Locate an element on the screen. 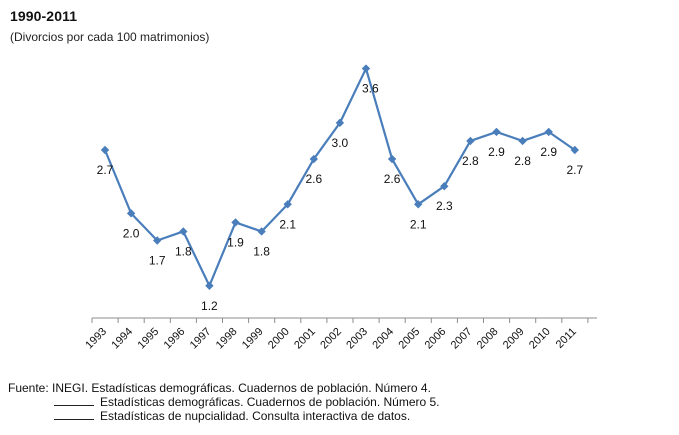 The image size is (679, 435). data-label: 3.0 is located at coordinates (340, 143).